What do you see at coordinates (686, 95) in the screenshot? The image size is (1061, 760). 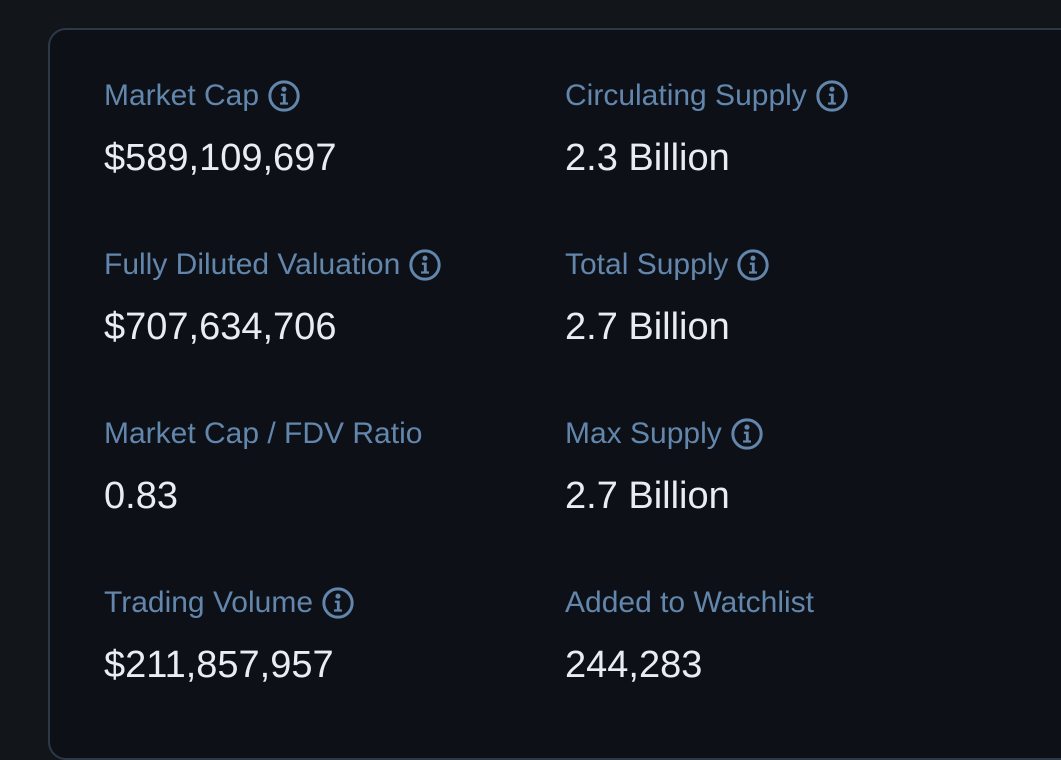 I see `stat-label-text: Circulating Supply` at bounding box center [686, 95].